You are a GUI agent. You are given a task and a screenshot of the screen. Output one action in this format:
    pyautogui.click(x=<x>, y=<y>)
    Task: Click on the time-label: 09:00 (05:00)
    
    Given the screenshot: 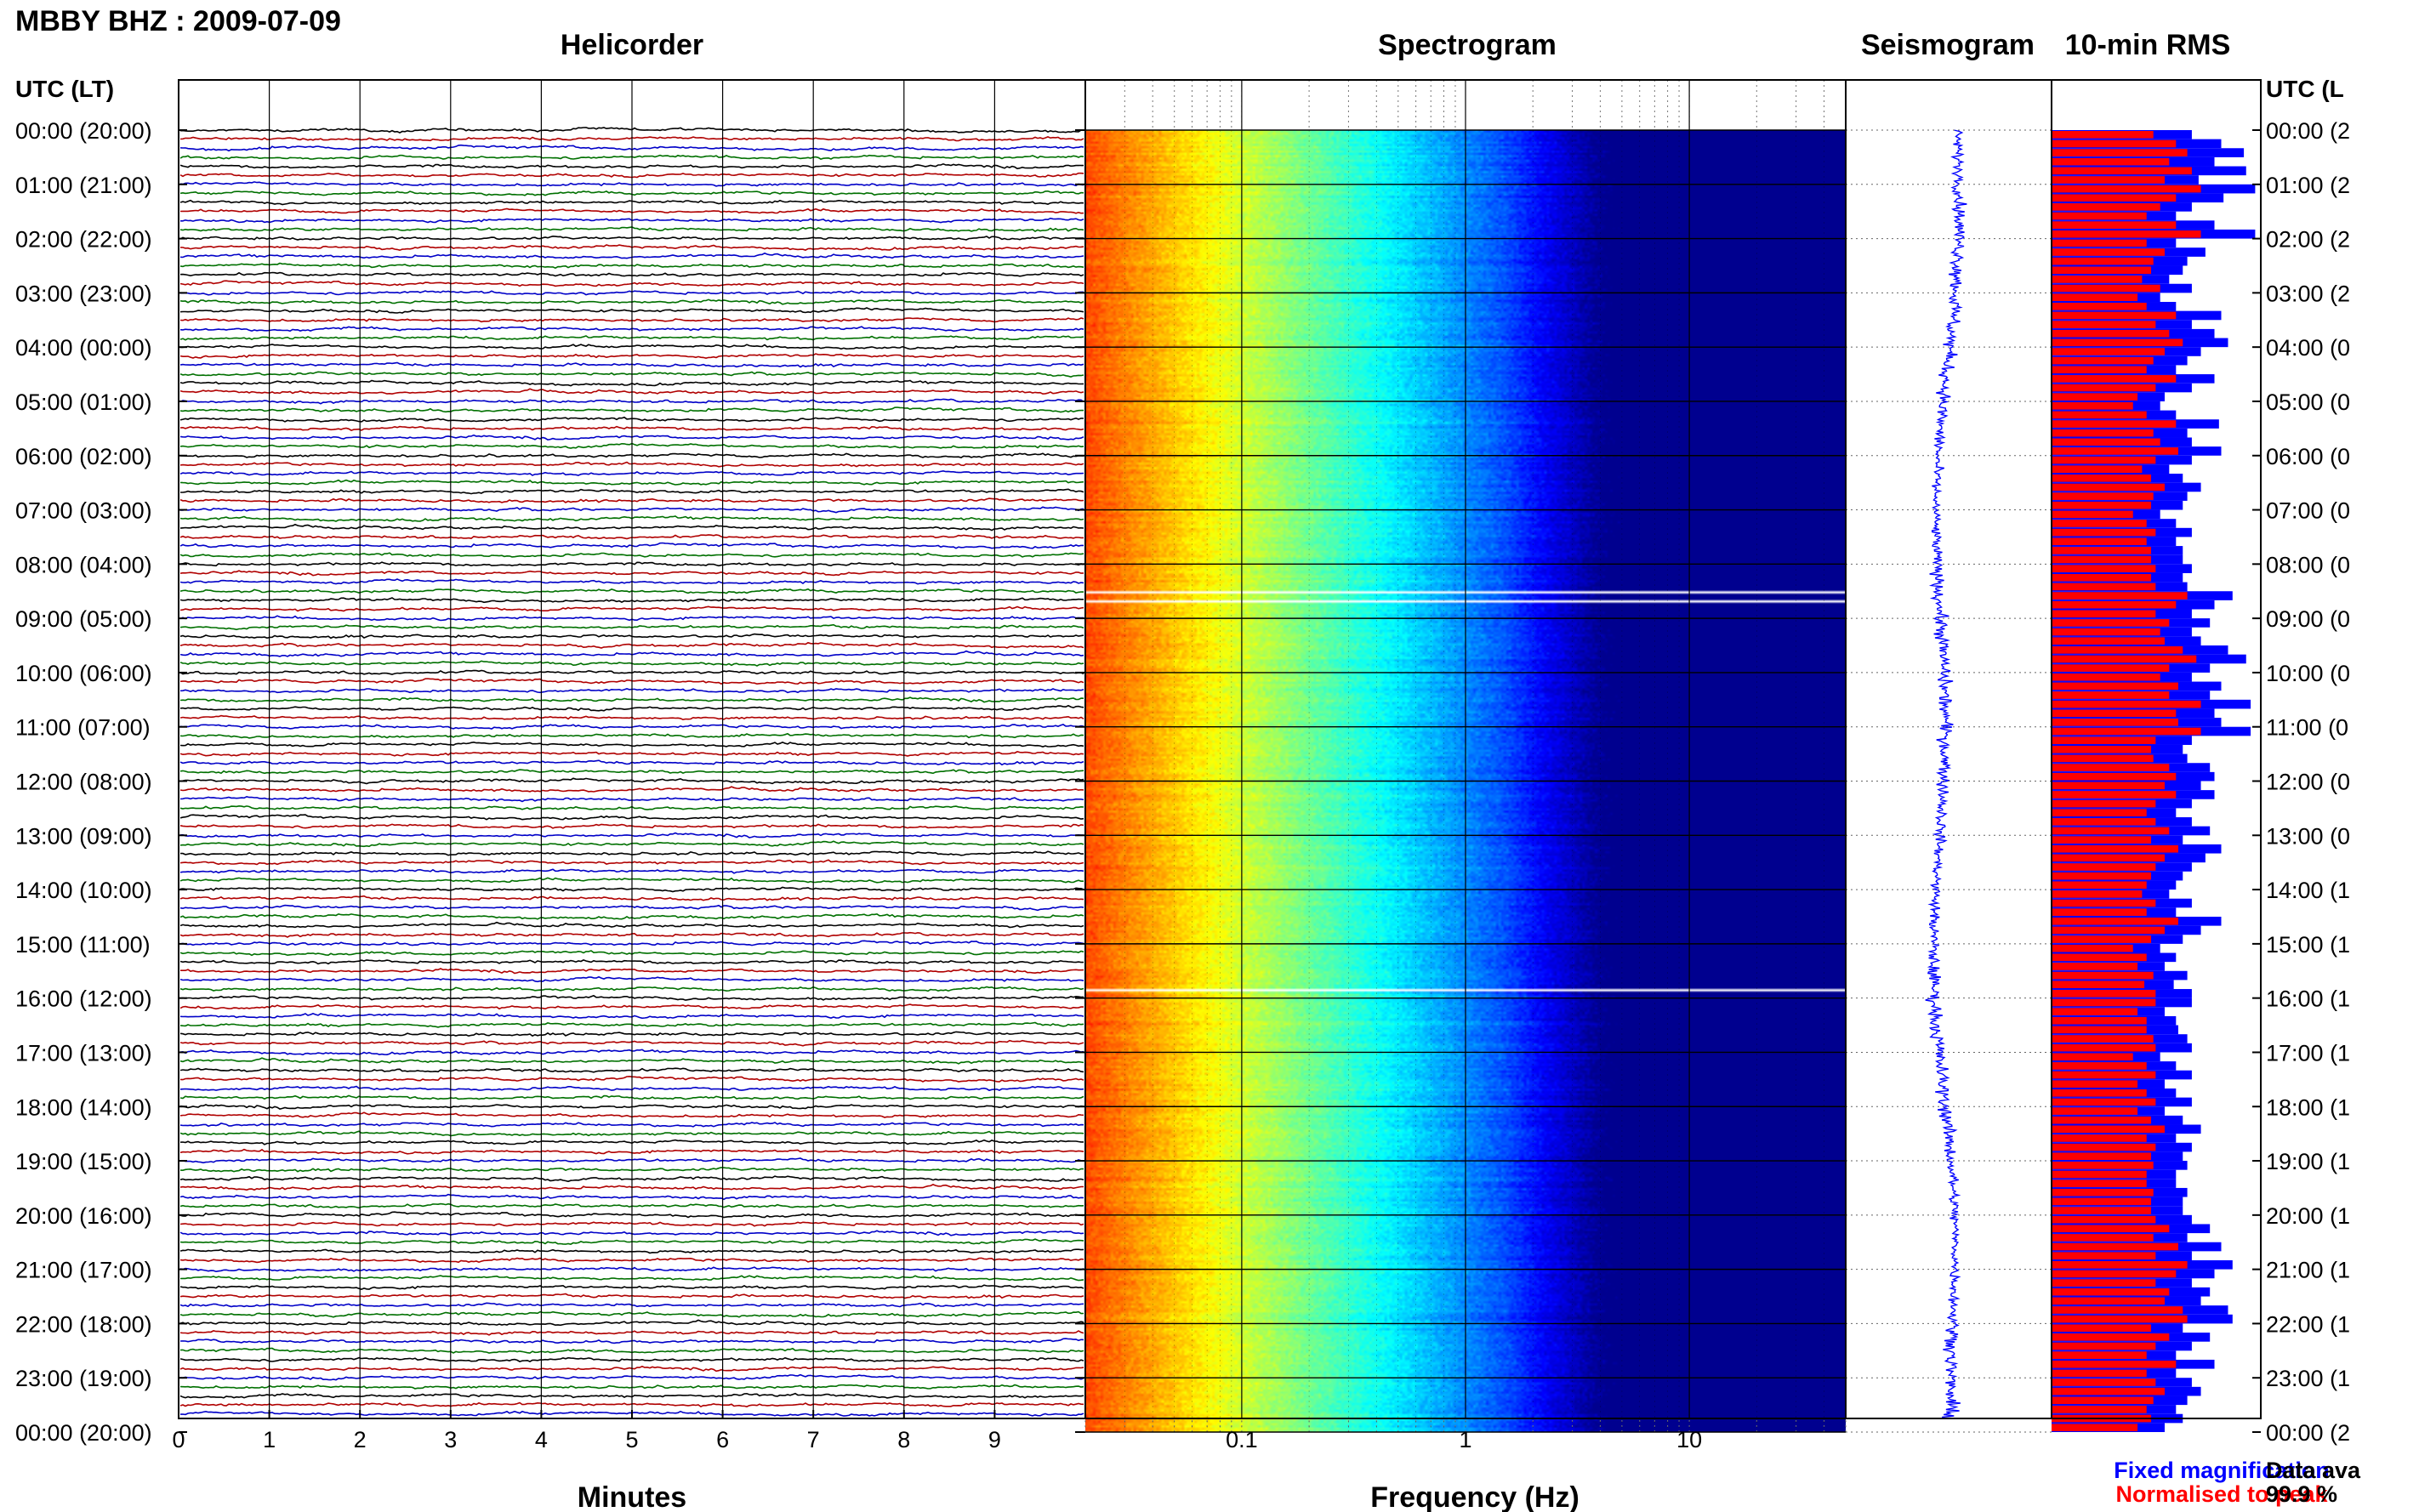 What is the action you would take?
    pyautogui.click(x=83, y=619)
    